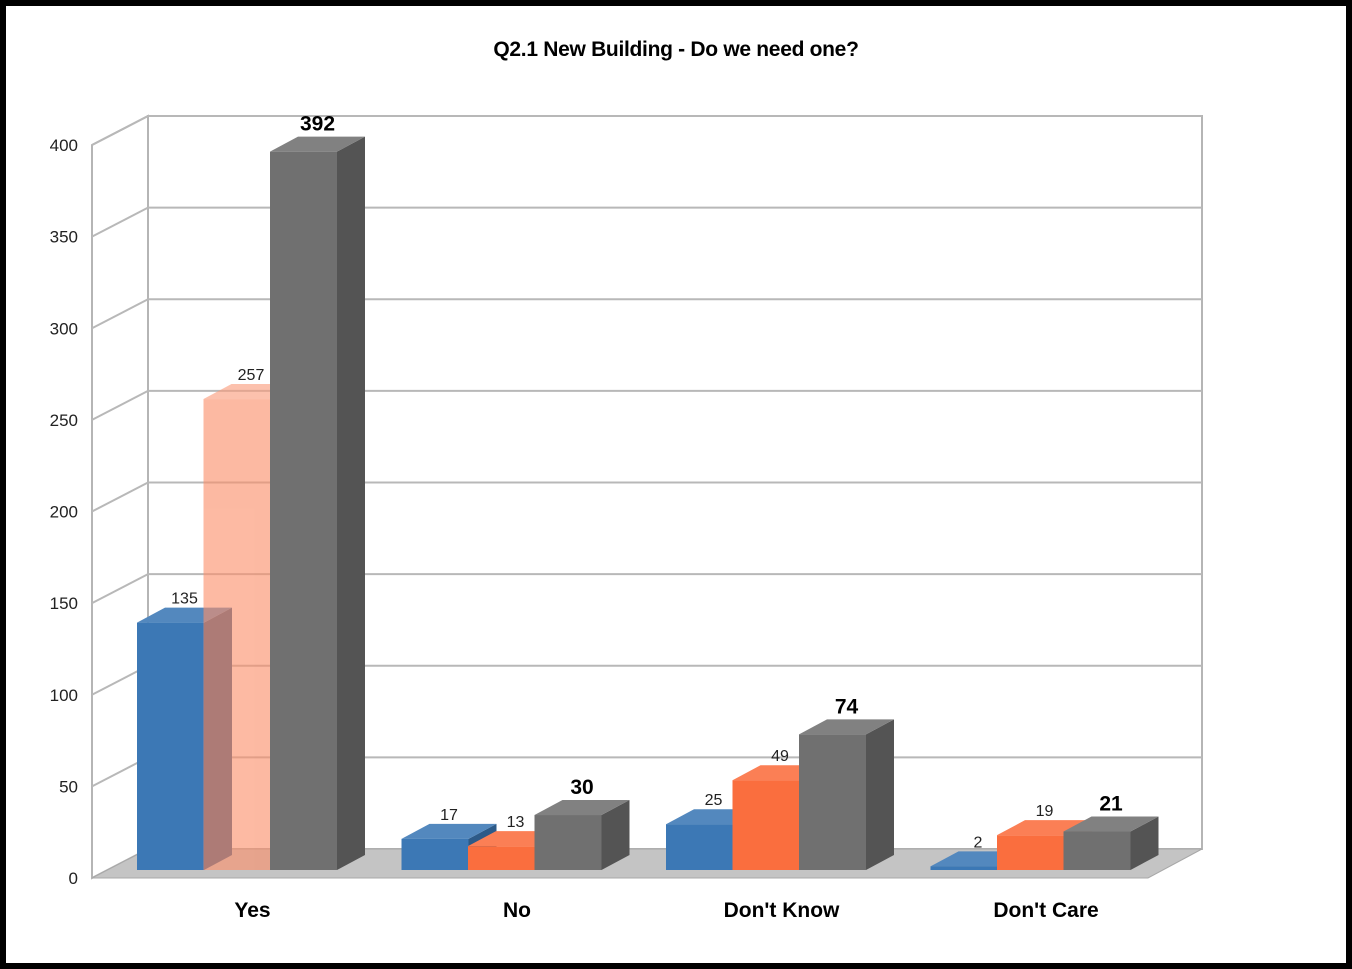 This screenshot has height=969, width=1352. Describe the element at coordinates (64, 237) in the screenshot. I see `y-tick-label: 350` at that location.